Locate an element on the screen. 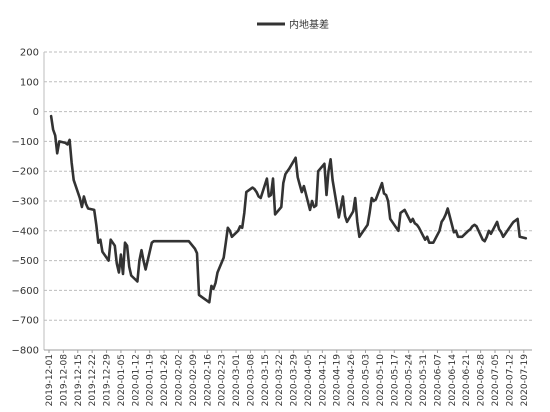 The width and height of the screenshot is (550, 412). y-tick-label: −400 is located at coordinates (25, 231).